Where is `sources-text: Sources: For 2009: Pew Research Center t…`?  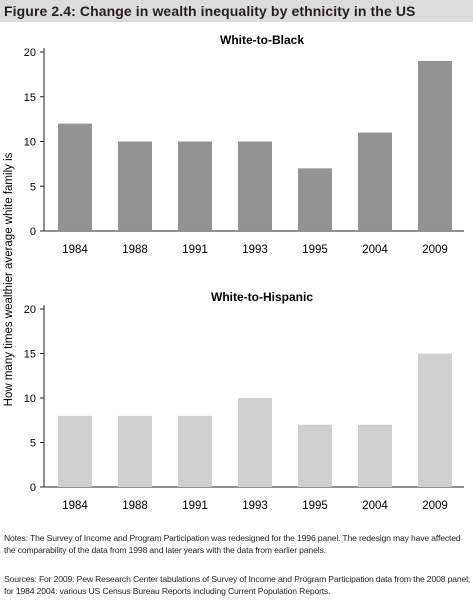 sources-text: Sources: For 2009: Pew Research Center t… is located at coordinates (237, 585).